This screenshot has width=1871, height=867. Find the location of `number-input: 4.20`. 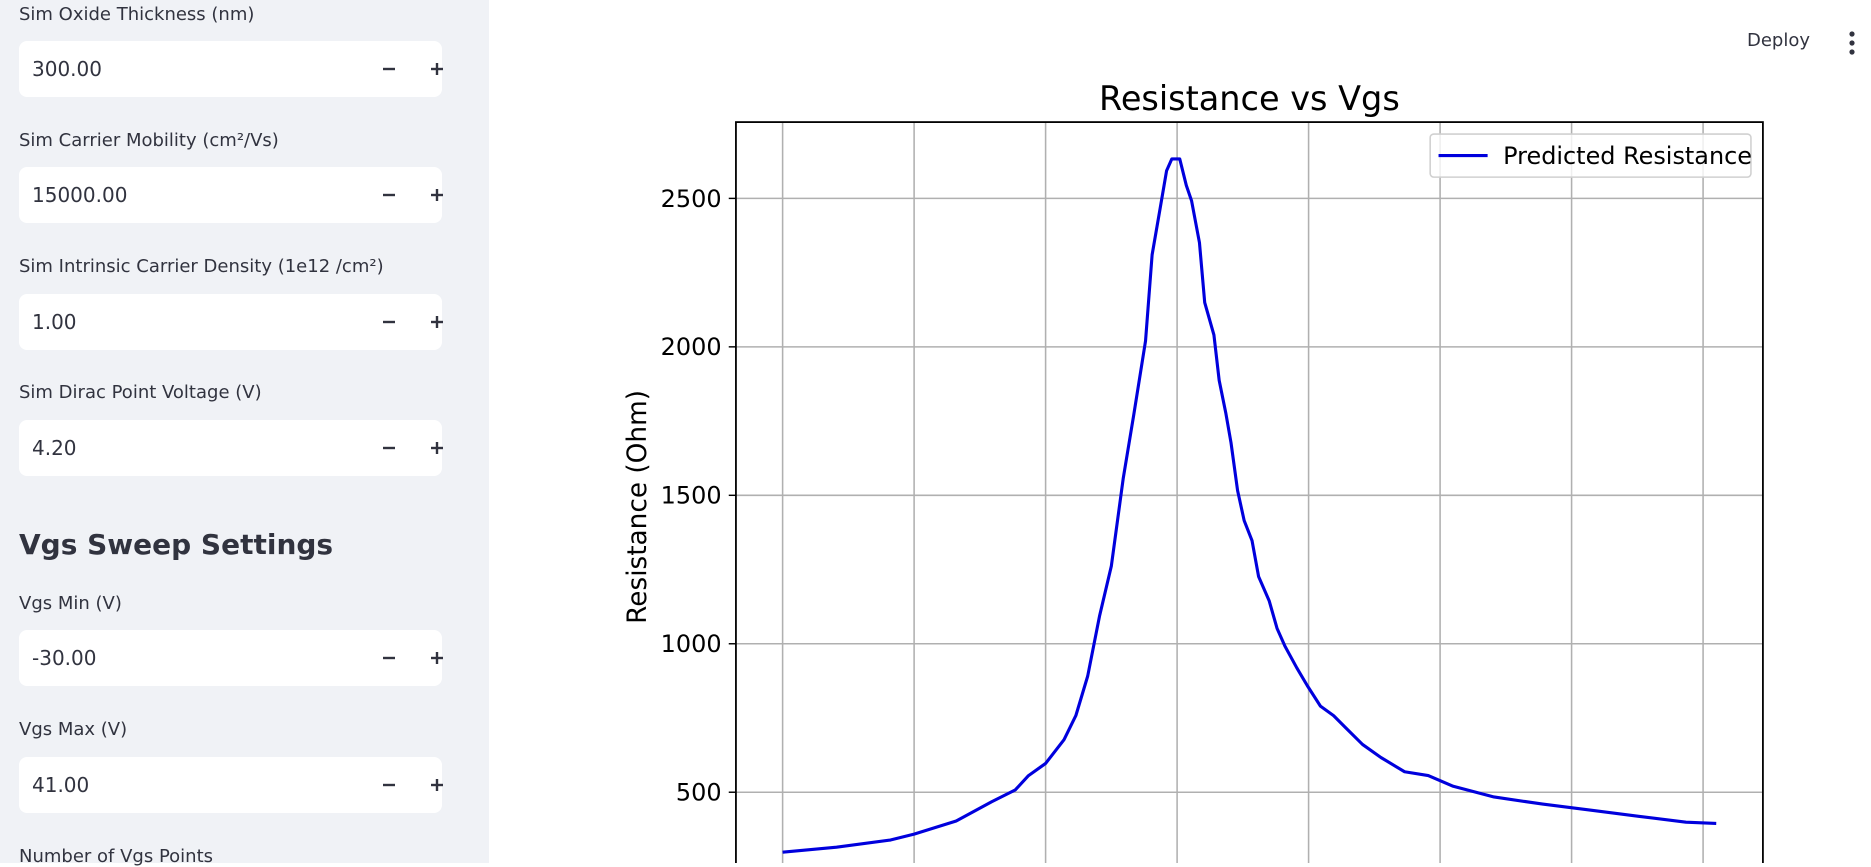

number-input: 4.20 is located at coordinates (231, 448).